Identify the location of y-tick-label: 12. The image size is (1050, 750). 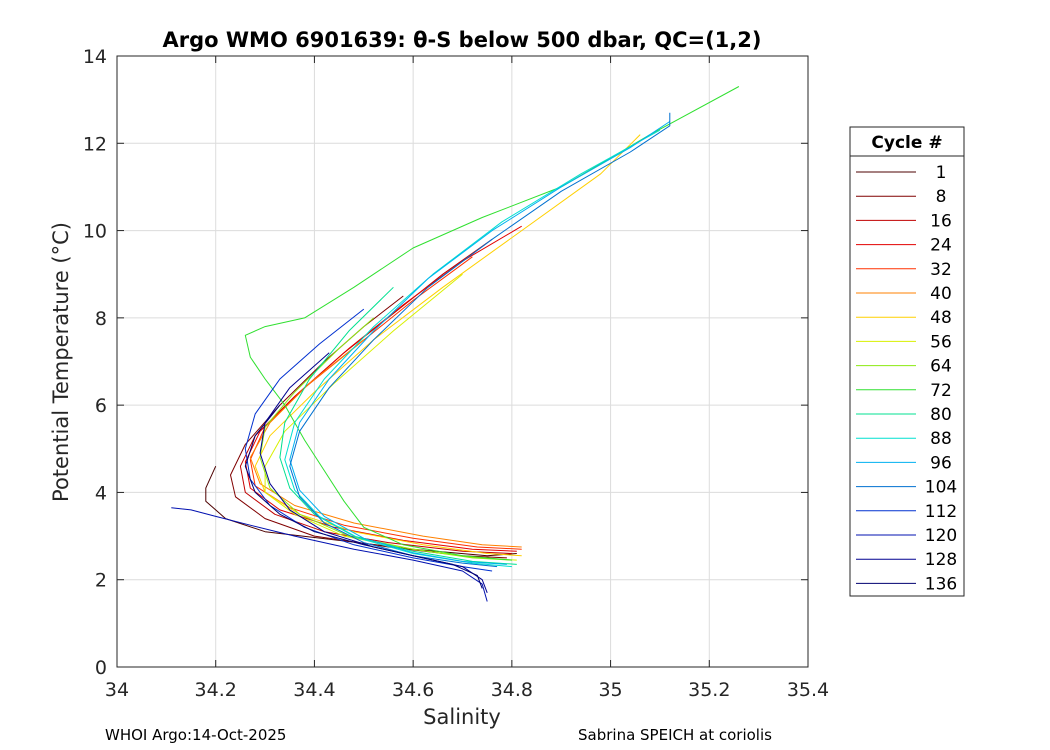
(95, 144).